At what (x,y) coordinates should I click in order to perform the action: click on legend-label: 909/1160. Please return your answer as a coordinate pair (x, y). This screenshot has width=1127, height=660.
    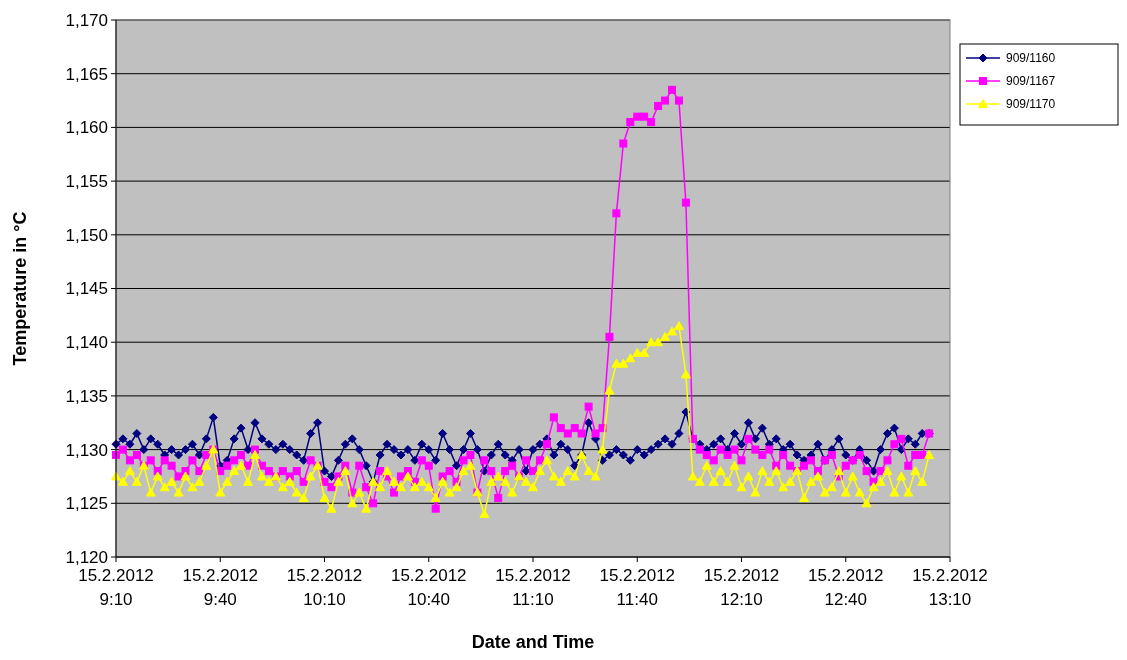
    Looking at the image, I should click on (1031, 58).